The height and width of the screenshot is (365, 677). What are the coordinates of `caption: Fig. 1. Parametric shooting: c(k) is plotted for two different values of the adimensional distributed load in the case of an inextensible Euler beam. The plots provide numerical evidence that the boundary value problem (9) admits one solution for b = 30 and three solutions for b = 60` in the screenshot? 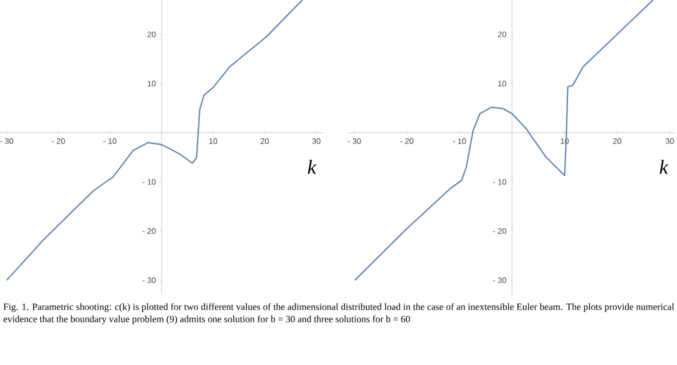 It's located at (338, 313).